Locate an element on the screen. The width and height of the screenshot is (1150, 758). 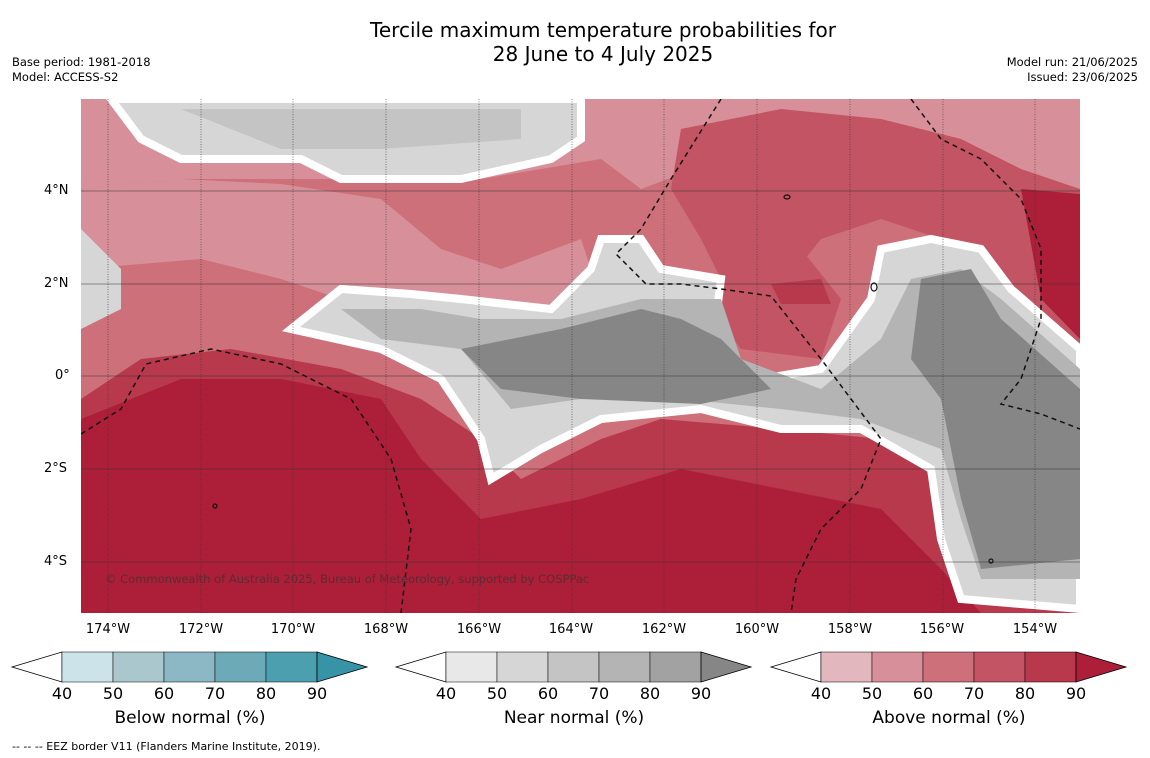
run-info: Model run: 21/06/2025 Issued: 23/06/2025 is located at coordinates (1072, 70).